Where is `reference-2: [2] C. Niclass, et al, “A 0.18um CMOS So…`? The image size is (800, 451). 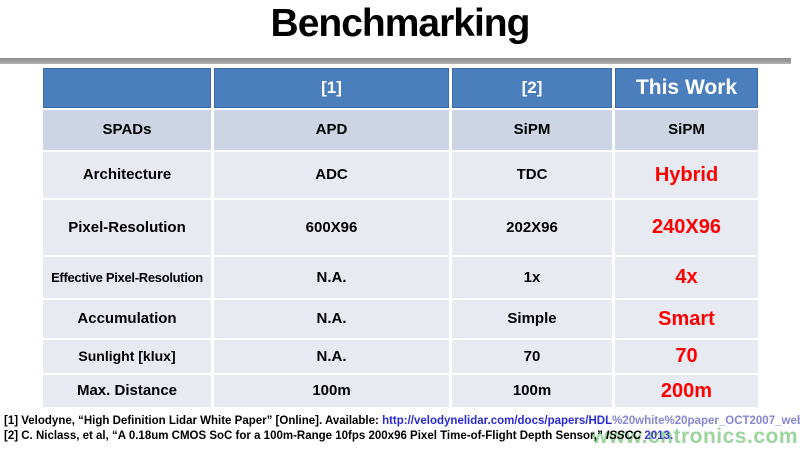 reference-2: [2] C. Niclass, et al, “A 0.18um CMOS So… is located at coordinates (401, 436).